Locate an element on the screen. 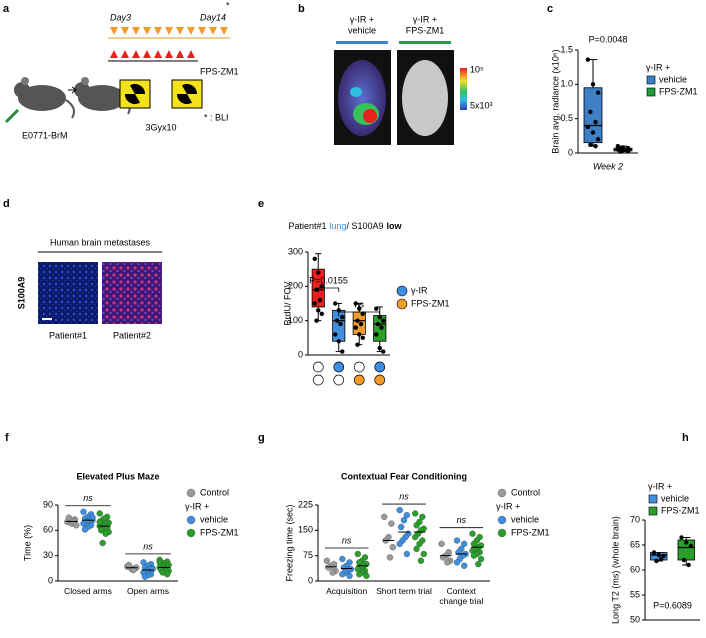 The height and width of the screenshot is (638, 706). panel-label: h is located at coordinates (685, 438).